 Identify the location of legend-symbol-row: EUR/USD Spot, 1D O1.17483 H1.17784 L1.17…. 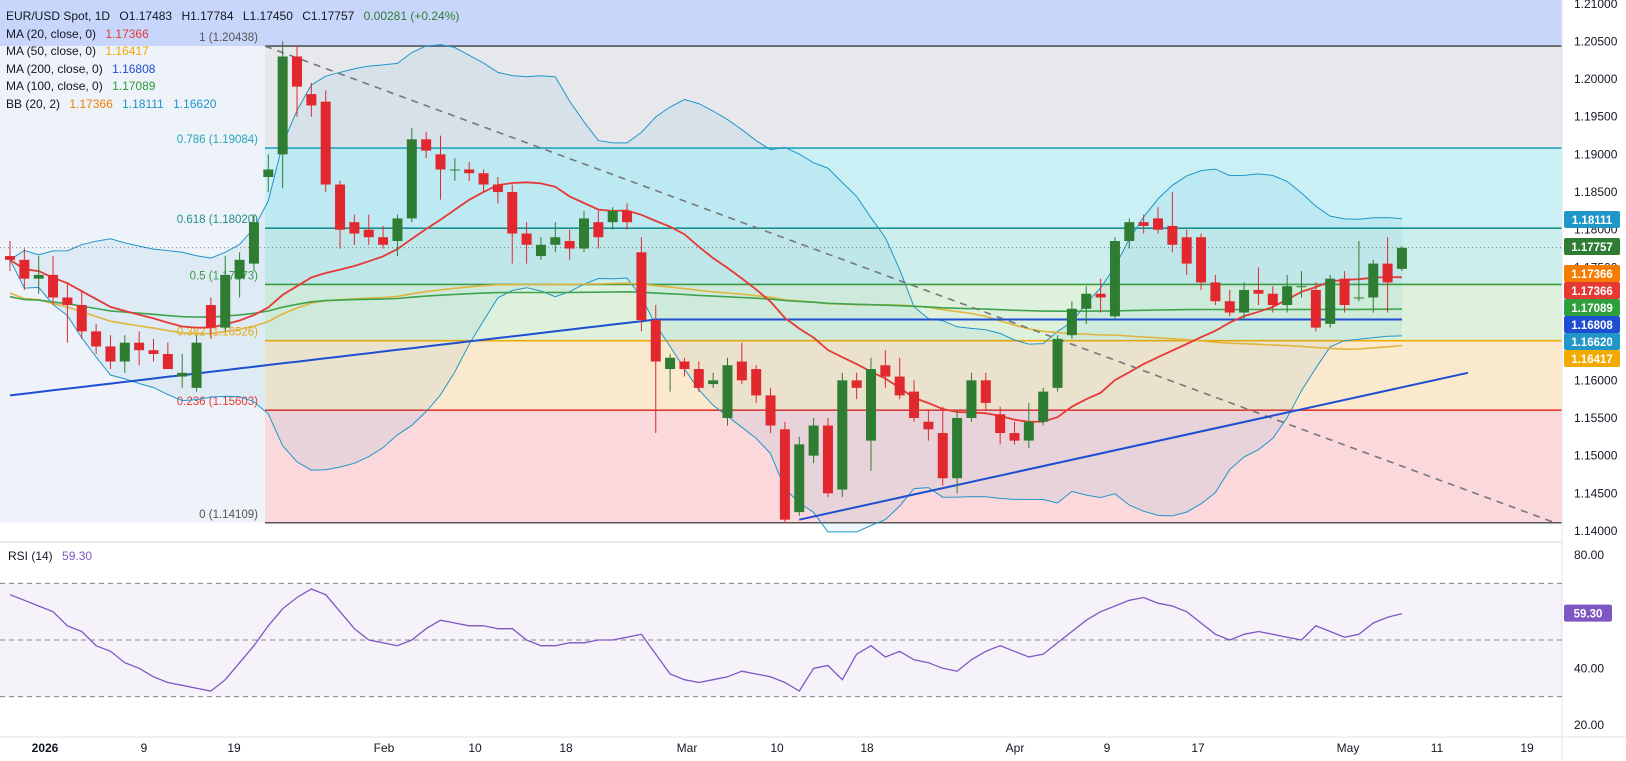
(235, 17).